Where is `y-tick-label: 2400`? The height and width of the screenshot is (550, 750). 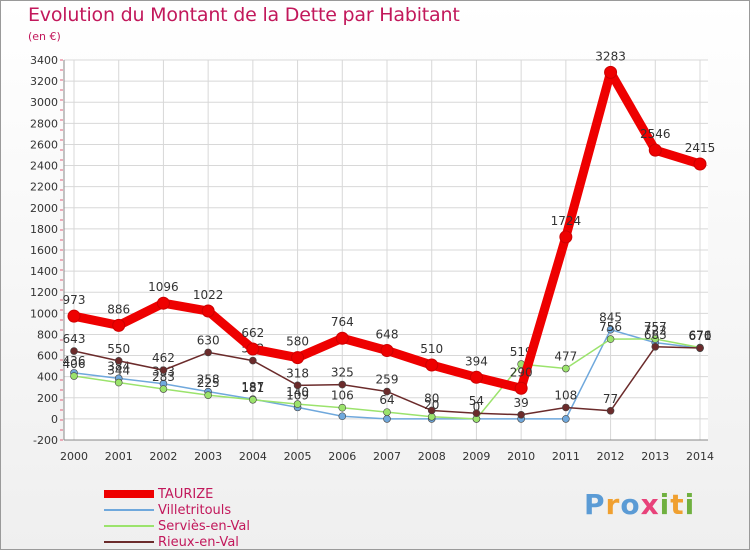
y-tick-label: 2400 is located at coordinates (44, 166).